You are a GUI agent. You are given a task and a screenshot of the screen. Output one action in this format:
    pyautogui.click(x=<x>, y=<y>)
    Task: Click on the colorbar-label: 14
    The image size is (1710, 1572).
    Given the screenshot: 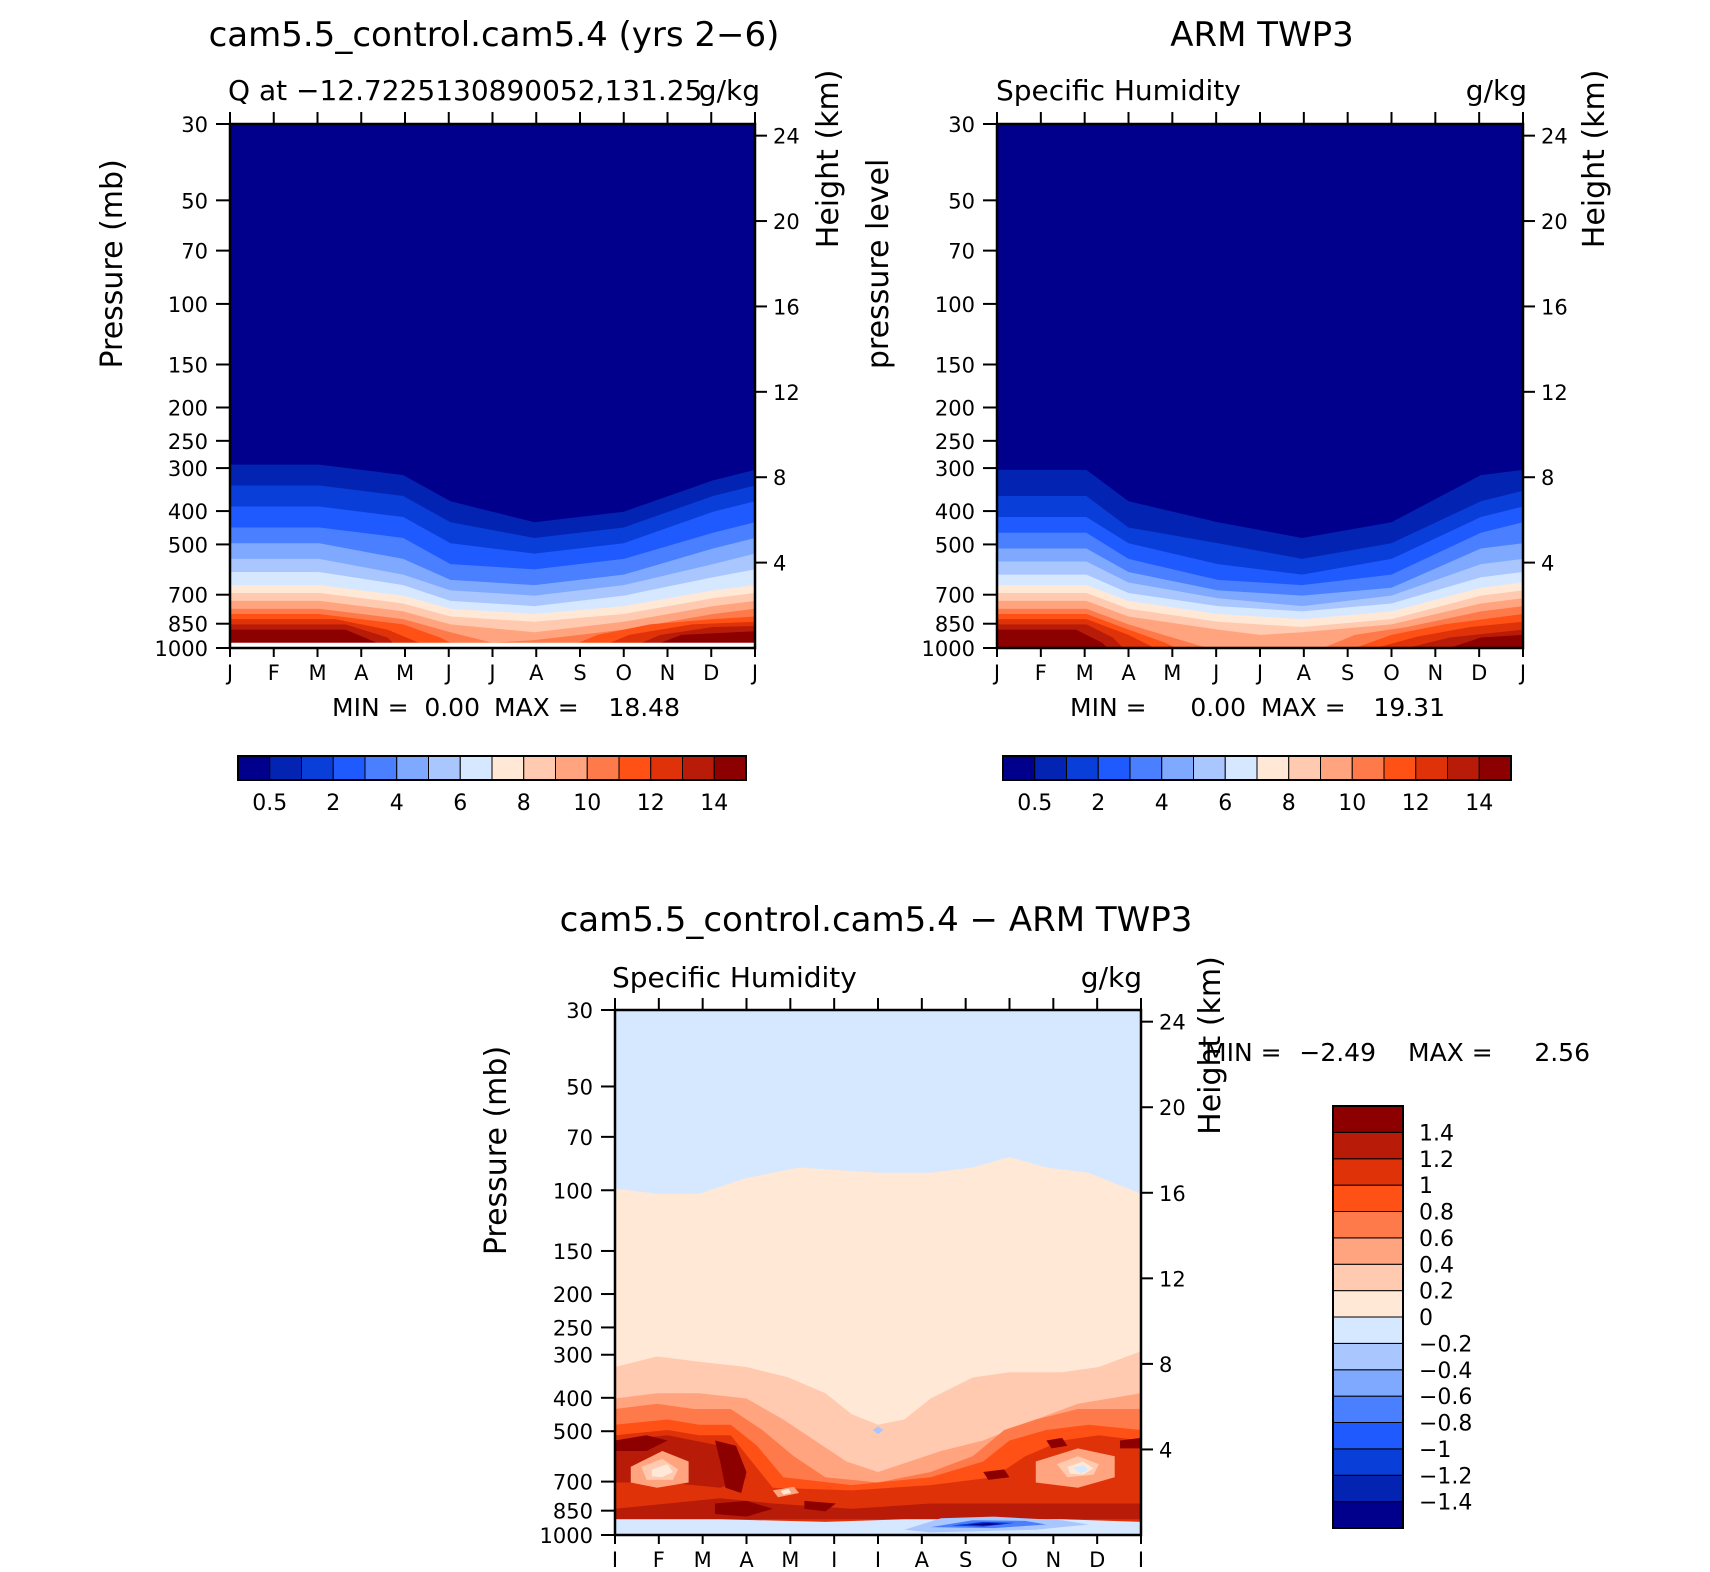 What is the action you would take?
    pyautogui.click(x=714, y=803)
    